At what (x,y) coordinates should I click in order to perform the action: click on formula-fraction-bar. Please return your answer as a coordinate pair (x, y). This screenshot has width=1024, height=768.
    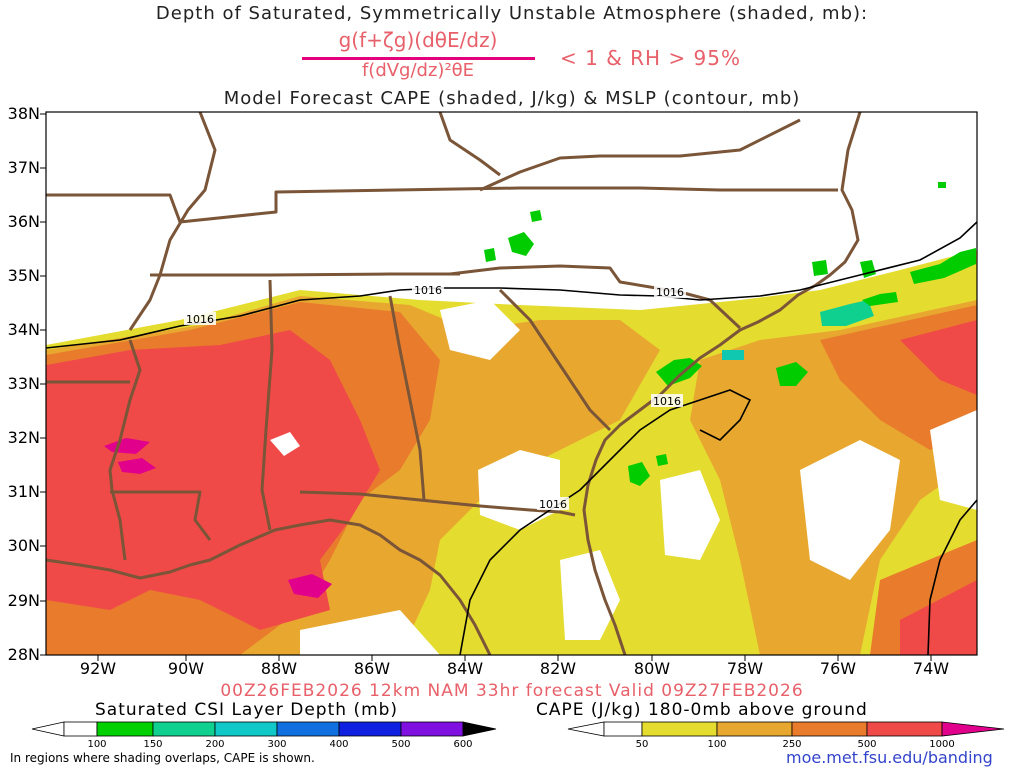
    Looking at the image, I should click on (418, 58).